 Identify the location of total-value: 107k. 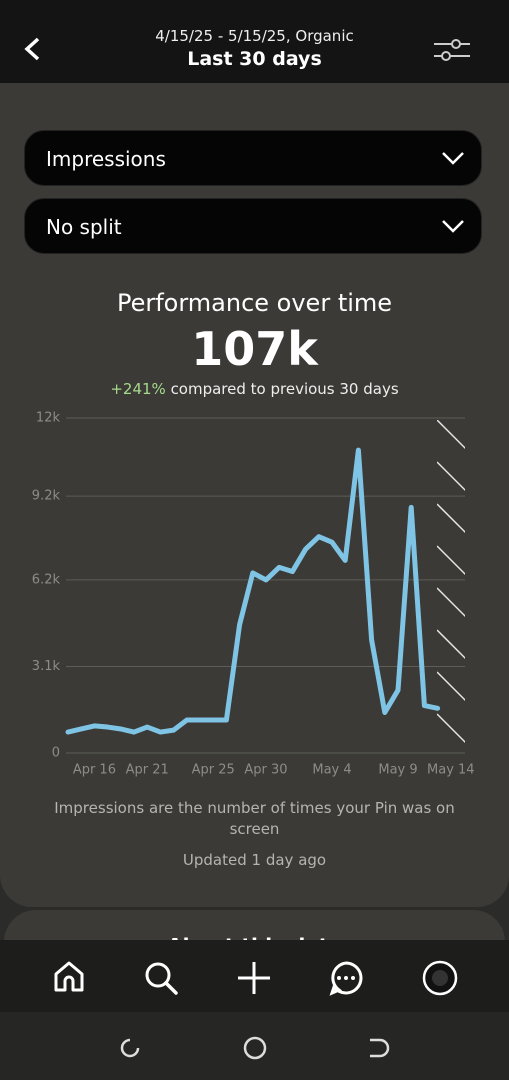
(254, 349).